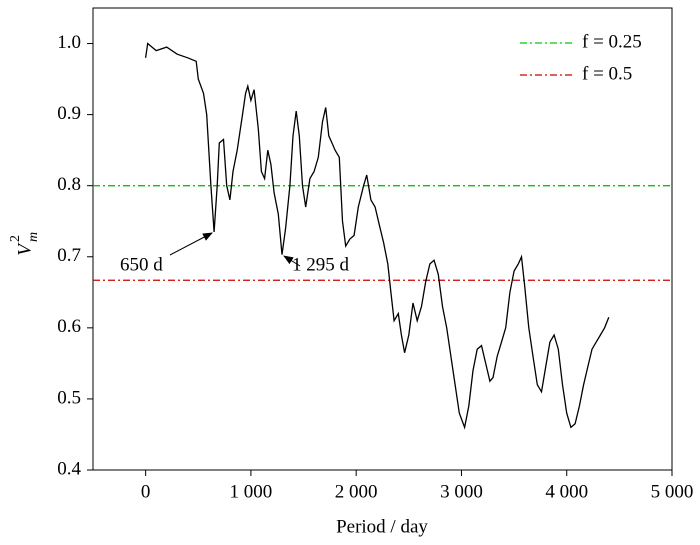 The image size is (700, 545). I want to click on y-tick-label: 0.8, so click(69, 184).